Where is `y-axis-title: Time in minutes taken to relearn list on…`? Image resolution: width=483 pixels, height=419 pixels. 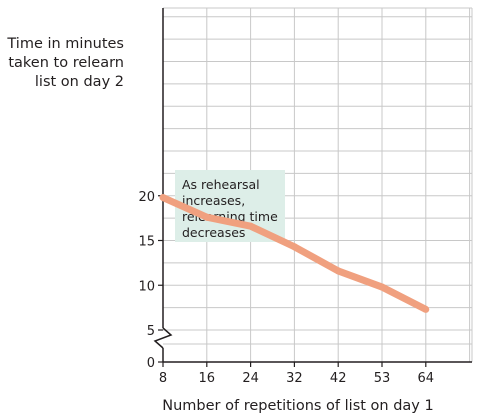 y-axis-title: Time in minutes taken to relearn list on… is located at coordinates (65, 63).